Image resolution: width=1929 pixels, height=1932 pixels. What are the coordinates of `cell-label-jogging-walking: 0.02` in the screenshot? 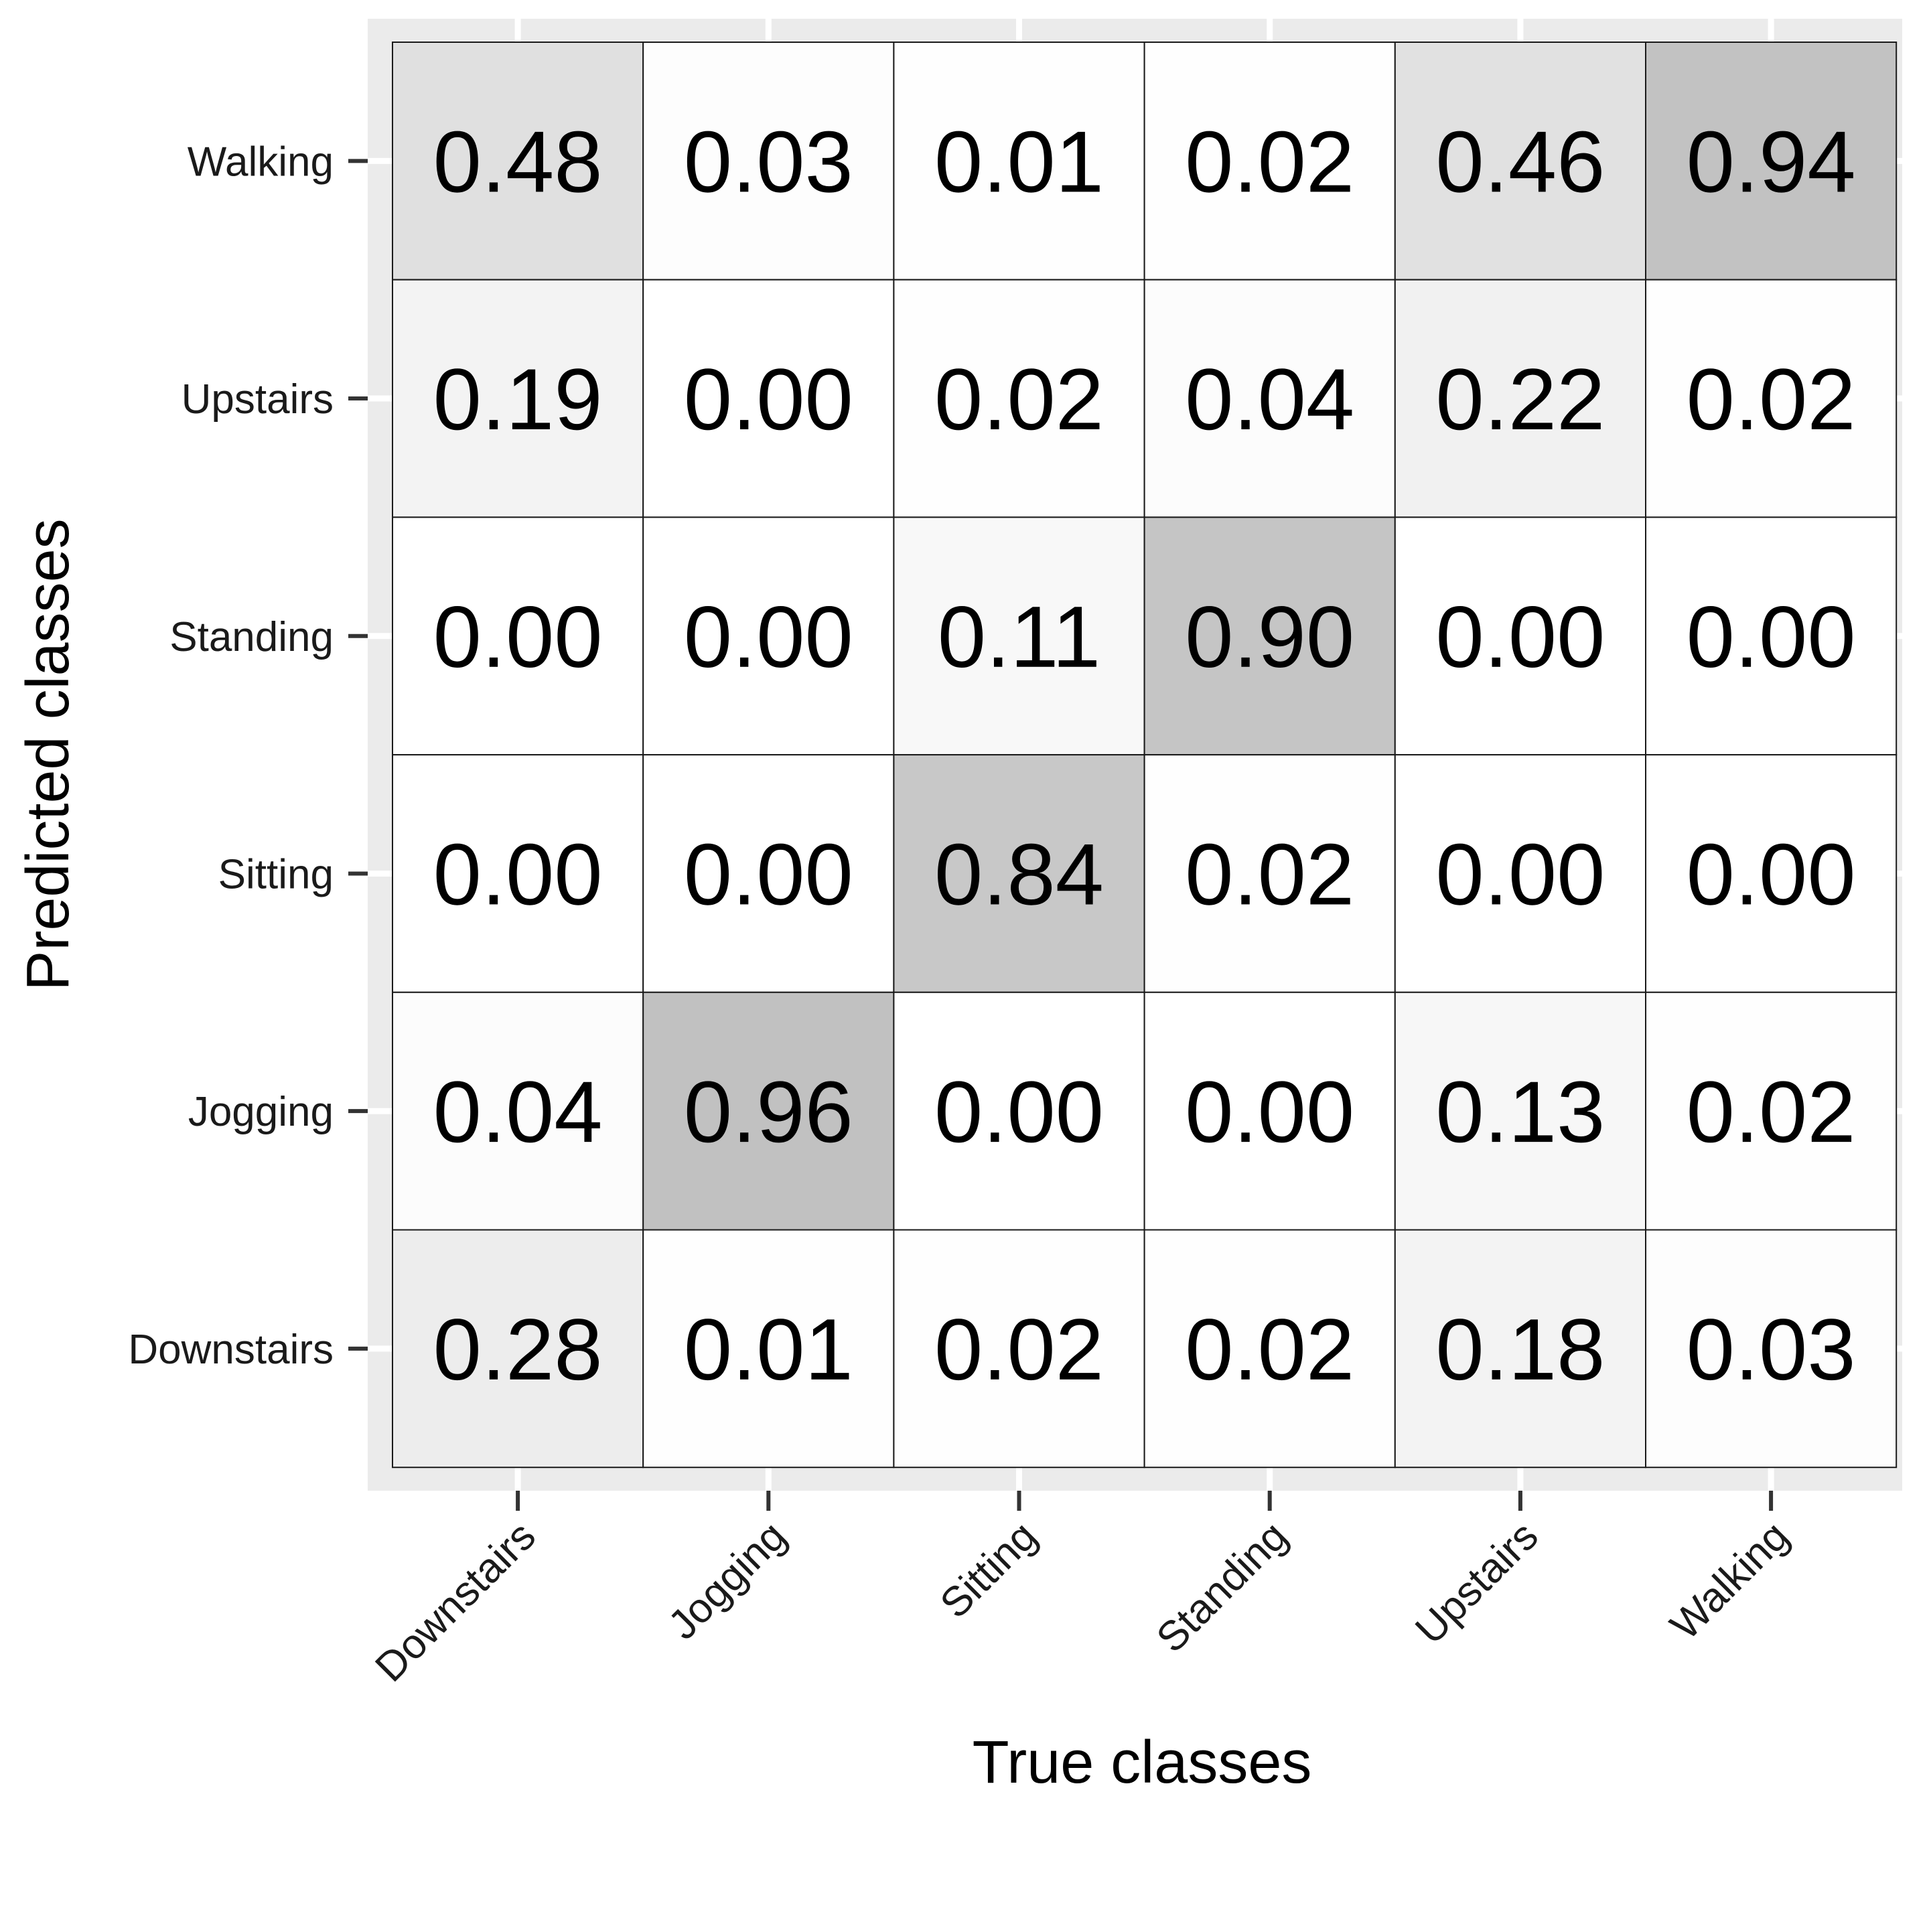 It's located at (1772, 1112).